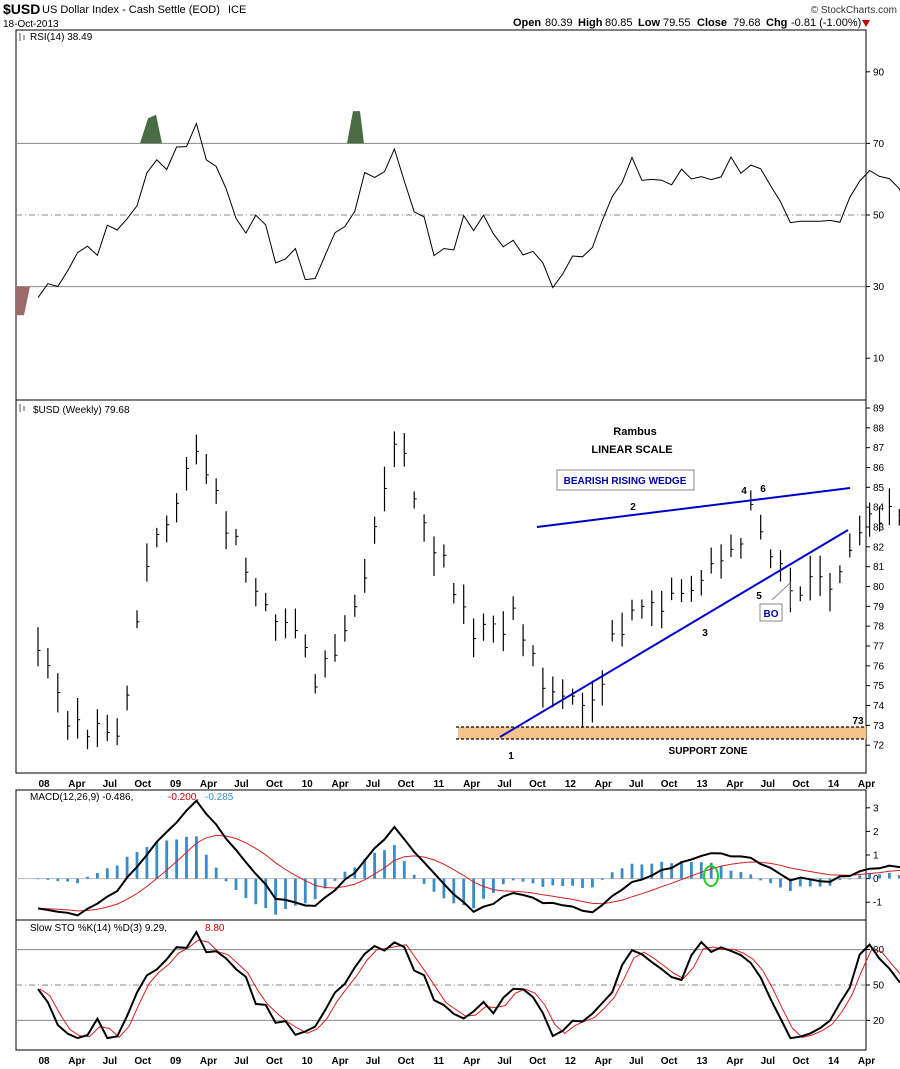 Image resolution: width=900 pixels, height=1069 pixels. I want to click on y-tick-label: 86, so click(879, 468).